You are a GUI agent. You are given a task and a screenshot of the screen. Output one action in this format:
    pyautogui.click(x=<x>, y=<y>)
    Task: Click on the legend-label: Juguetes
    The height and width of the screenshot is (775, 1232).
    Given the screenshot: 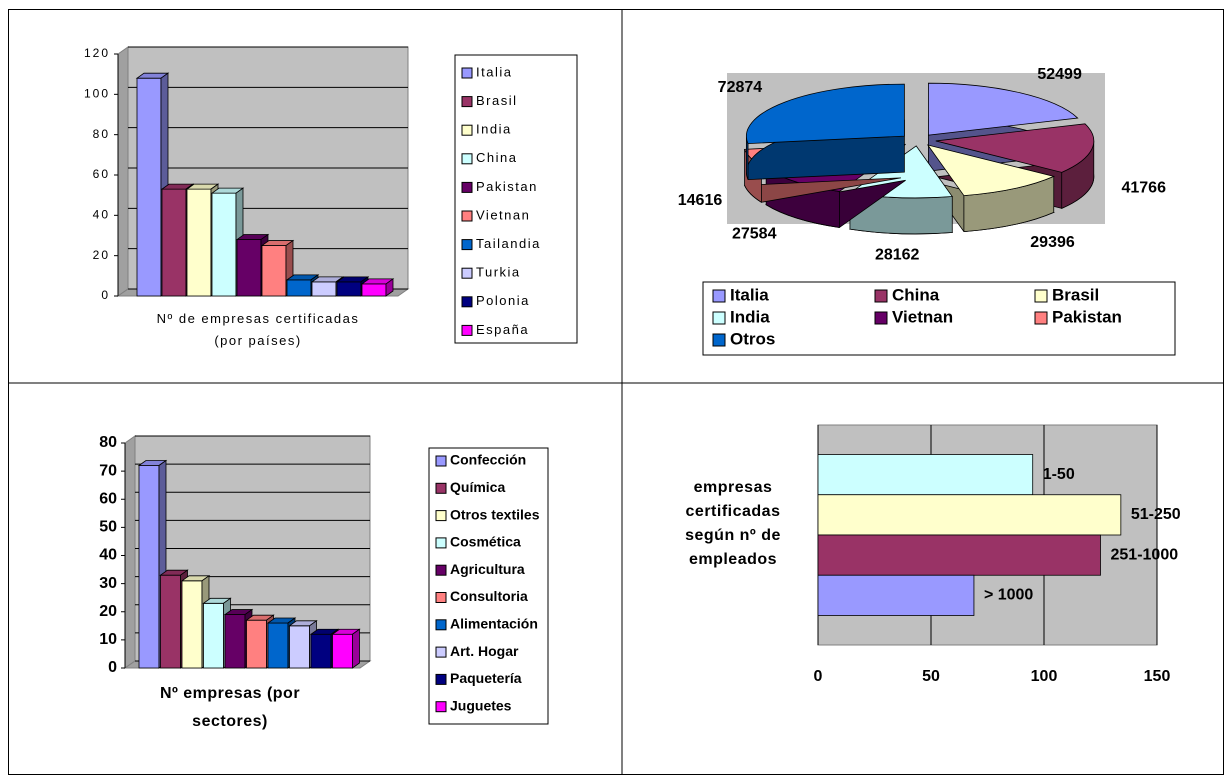 What is the action you would take?
    pyautogui.click(x=481, y=705)
    